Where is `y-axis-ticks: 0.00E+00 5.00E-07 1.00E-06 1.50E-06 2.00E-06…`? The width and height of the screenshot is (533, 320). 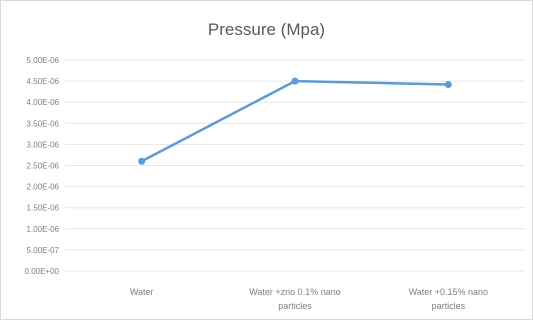
y-axis-ticks: 0.00E+00 5.00E-07 1.00E-06 1.50E-06 2.00E-06… is located at coordinates (42, 166).